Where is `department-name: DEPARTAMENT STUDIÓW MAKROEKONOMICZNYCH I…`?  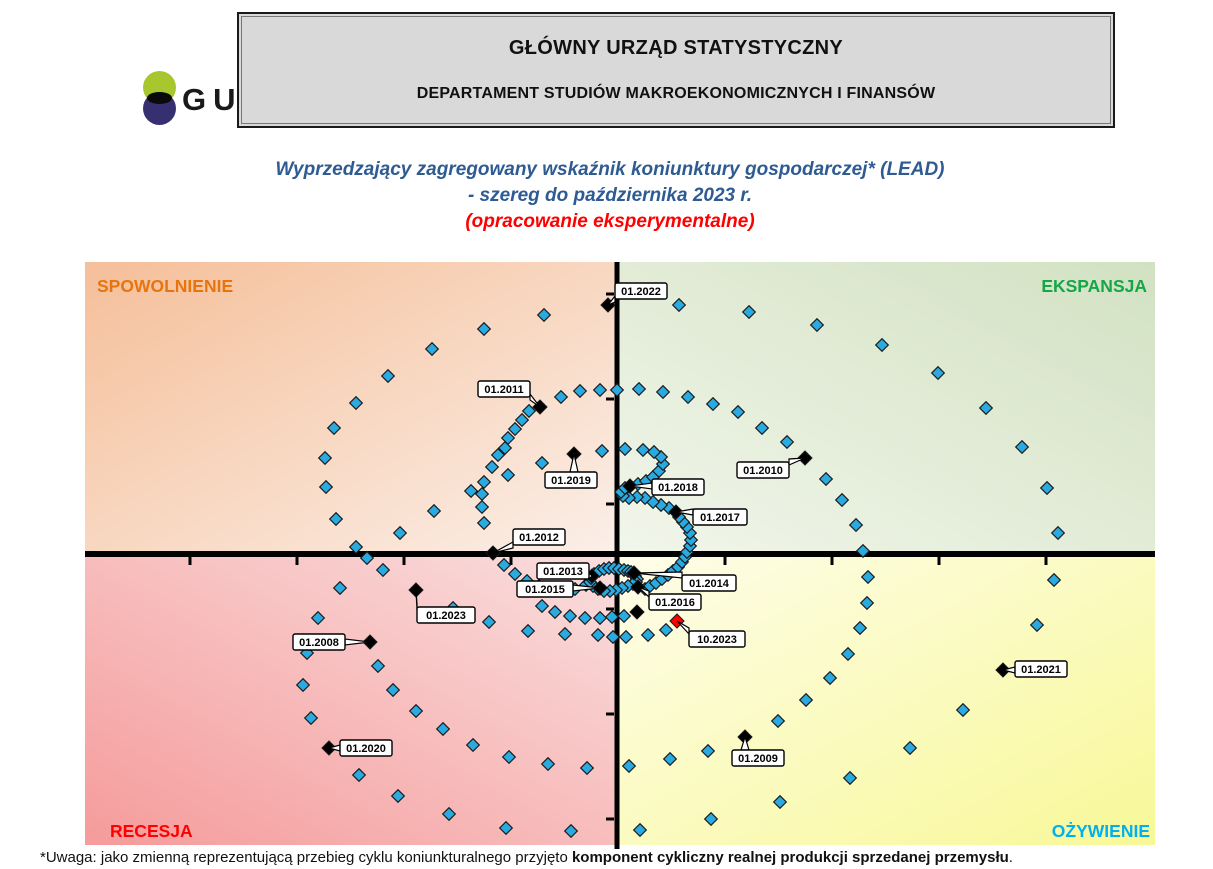 department-name: DEPARTAMENT STUDIÓW MAKROEKONOMICZNYCH I… is located at coordinates (676, 93).